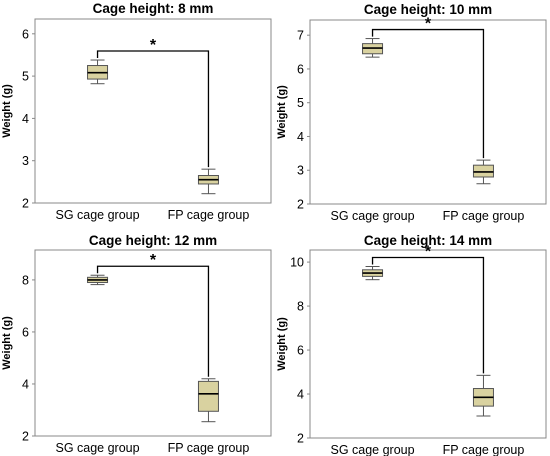  Describe the element at coordinates (428, 9) in the screenshot. I see `chart-title: Cage height: 10 mm` at that location.